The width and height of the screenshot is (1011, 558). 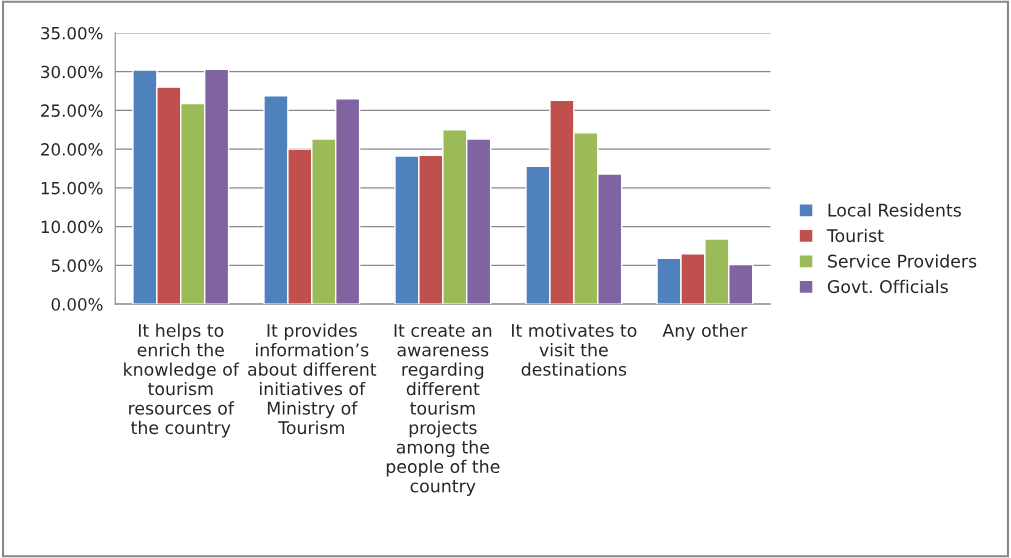 I want to click on legend-label: Tourist, so click(x=855, y=235).